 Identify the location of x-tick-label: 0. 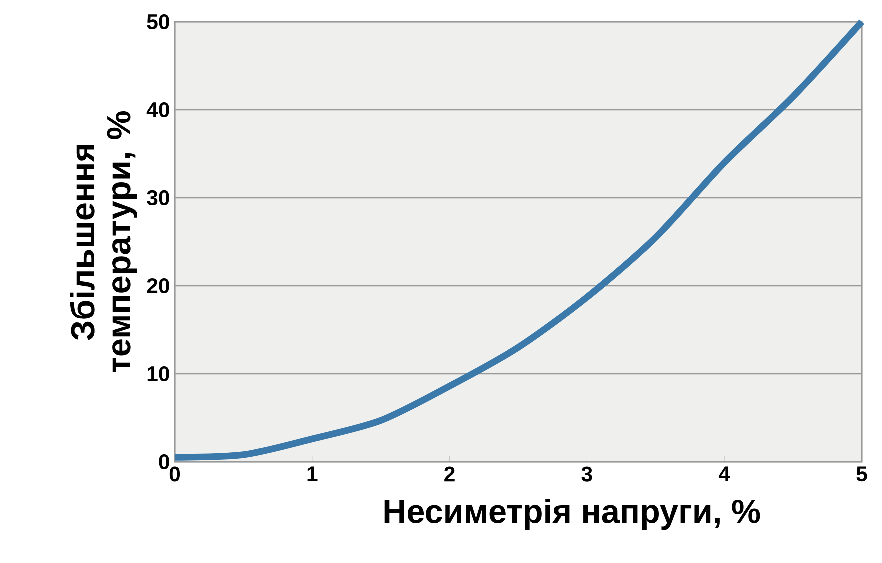
(175, 474).